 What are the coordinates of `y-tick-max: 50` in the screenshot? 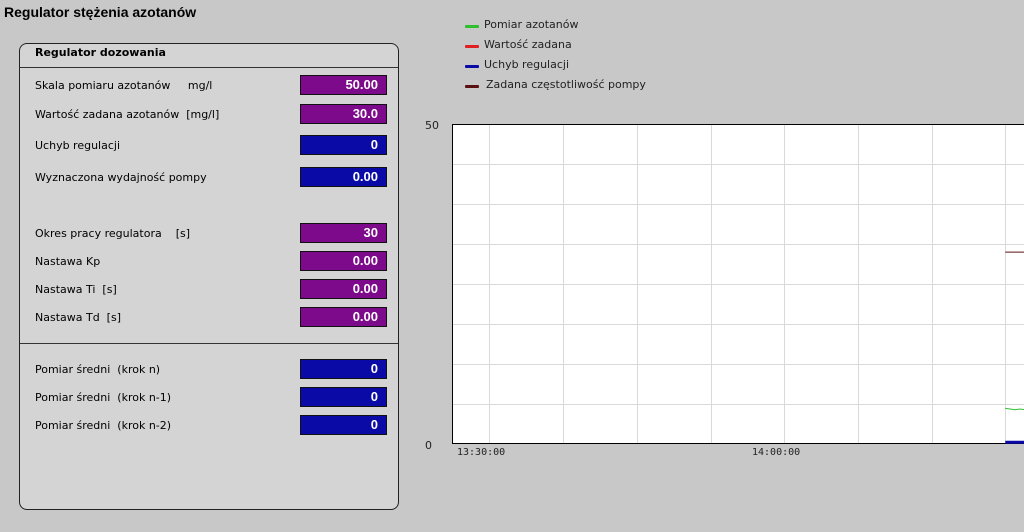 It's located at (432, 125).